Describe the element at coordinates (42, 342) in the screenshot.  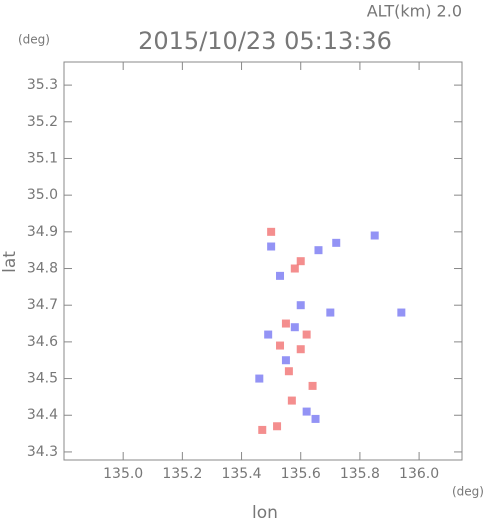
I see `y-tick-label: 34.6` at that location.